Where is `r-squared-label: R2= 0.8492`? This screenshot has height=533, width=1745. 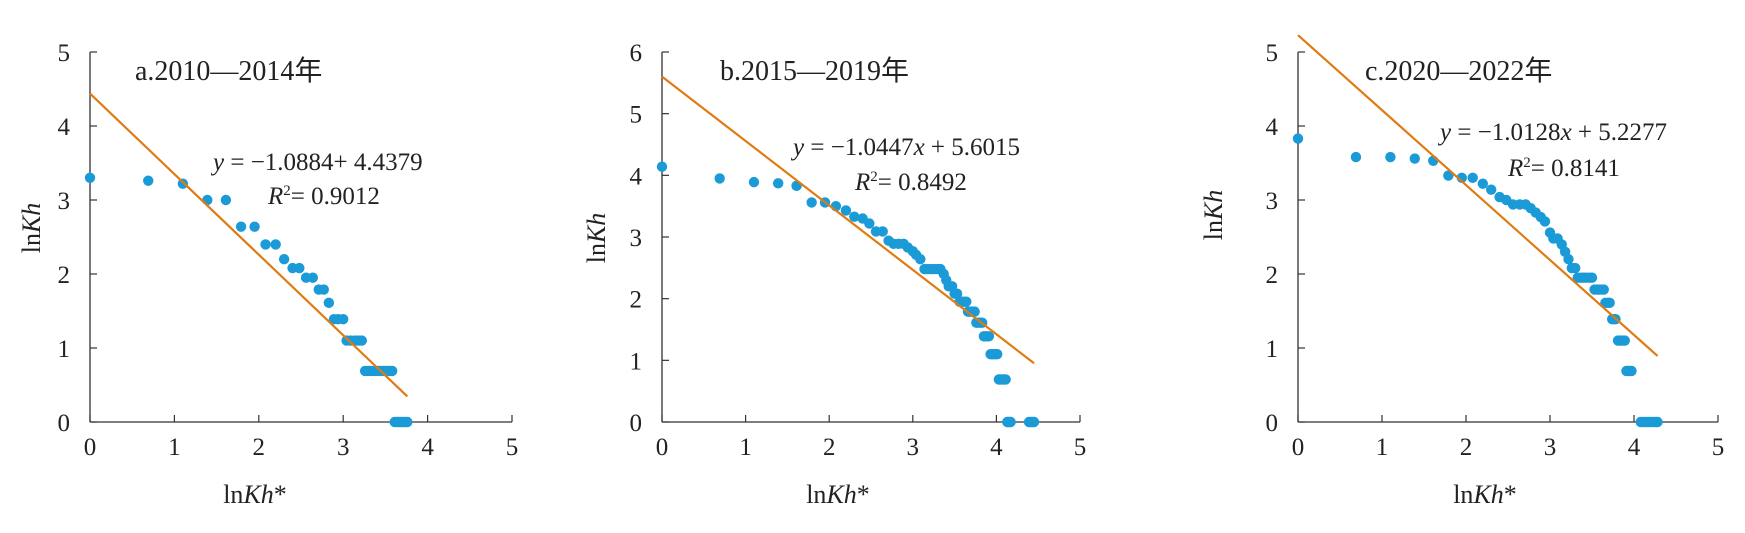
r-squared-label: R2= 0.8492 is located at coordinates (910, 182).